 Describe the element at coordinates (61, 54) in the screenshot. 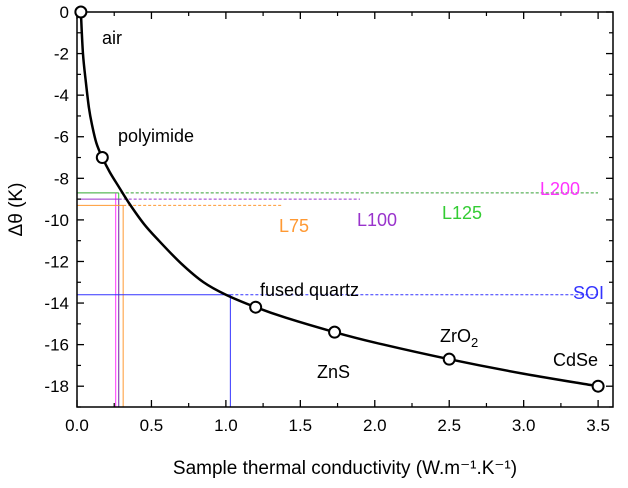

I see `y-tick-label: -2` at that location.